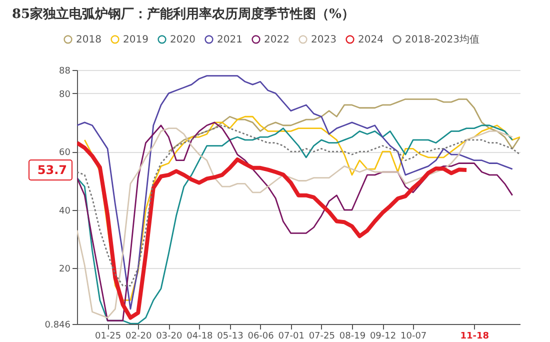 Image resolution: width=550 pixels, height=342 pixels. What do you see at coordinates (475, 337) in the screenshot?
I see `x-tick-label: 11-18` at bounding box center [475, 337].